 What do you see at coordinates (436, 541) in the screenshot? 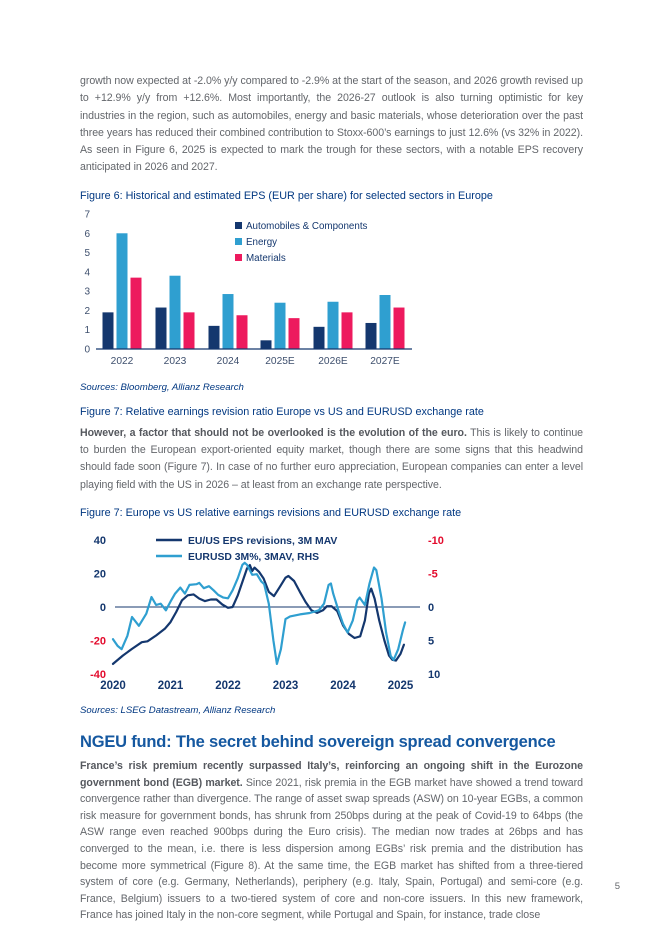
I see `svg-text: -10` at bounding box center [436, 541].